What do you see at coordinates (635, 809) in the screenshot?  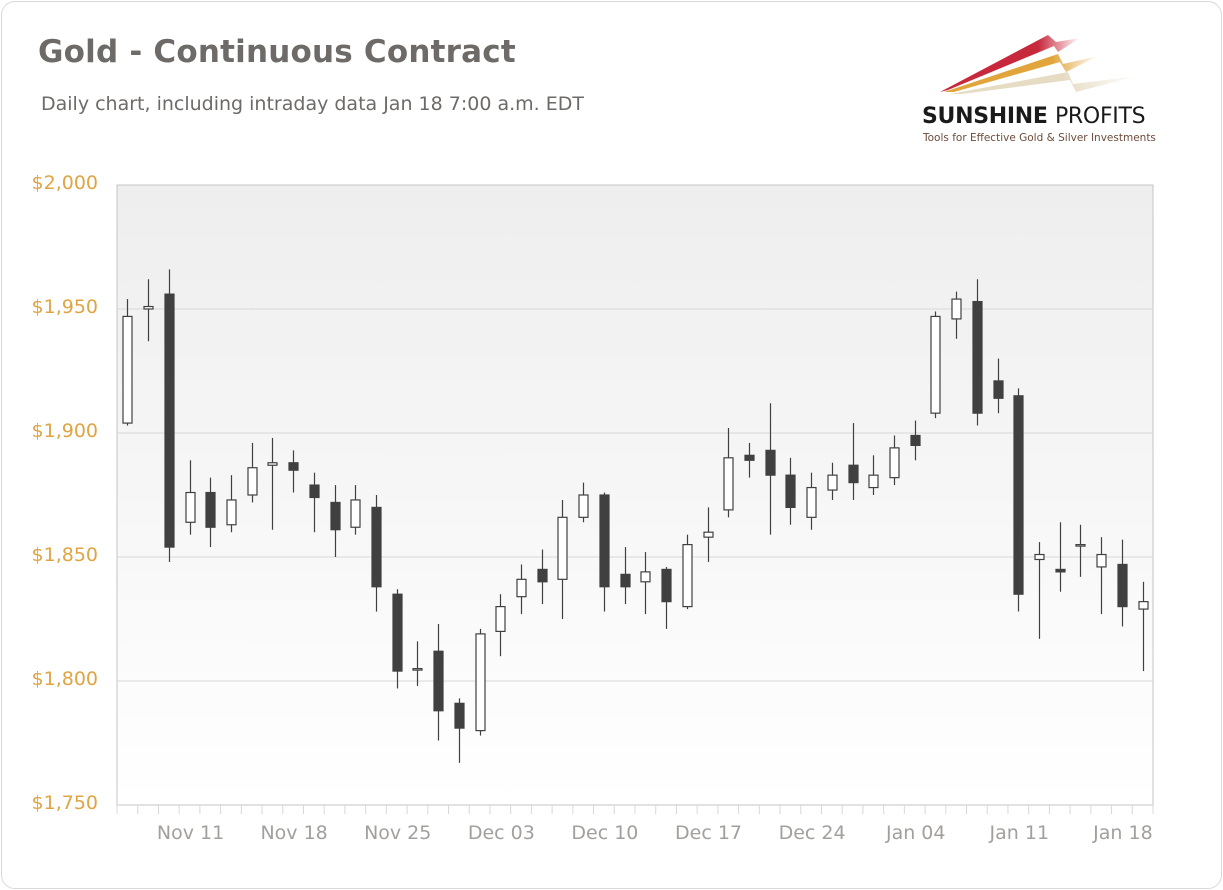 I see `x-axis-ticks` at bounding box center [635, 809].